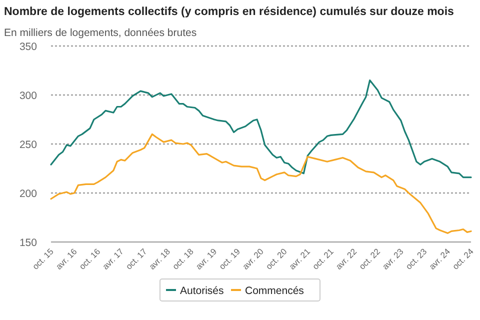  What do you see at coordinates (28, 47) in the screenshot?
I see `y-tick-label: 350` at bounding box center [28, 47].